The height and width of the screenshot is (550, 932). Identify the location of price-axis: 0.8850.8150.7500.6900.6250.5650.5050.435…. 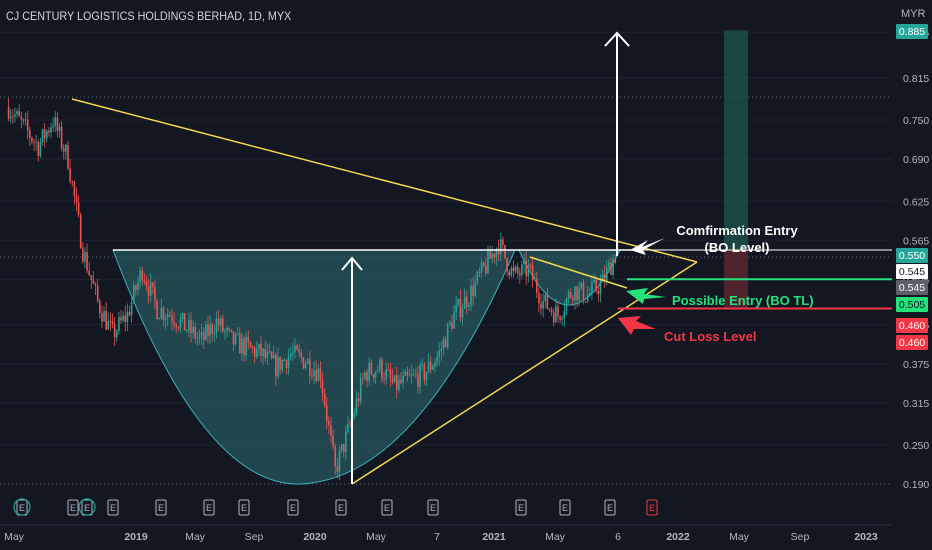
(912, 275).